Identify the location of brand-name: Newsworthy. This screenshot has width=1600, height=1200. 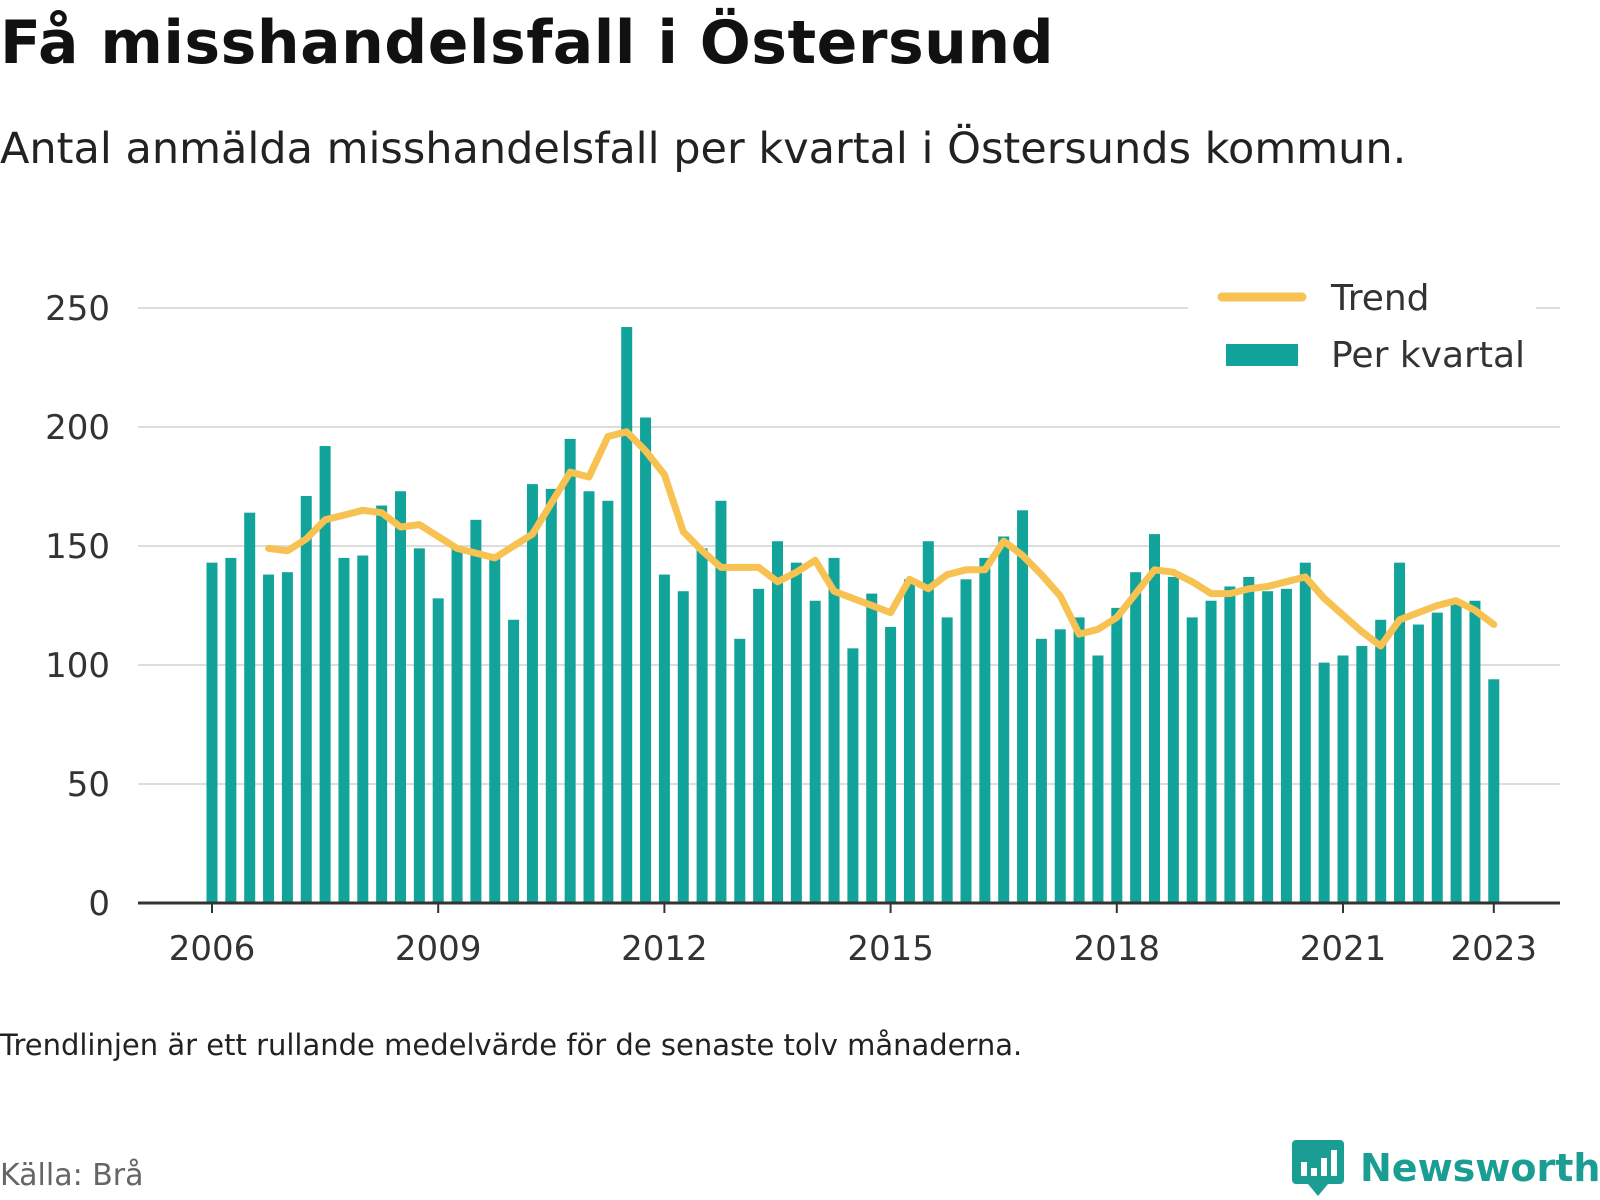
(1480, 1168).